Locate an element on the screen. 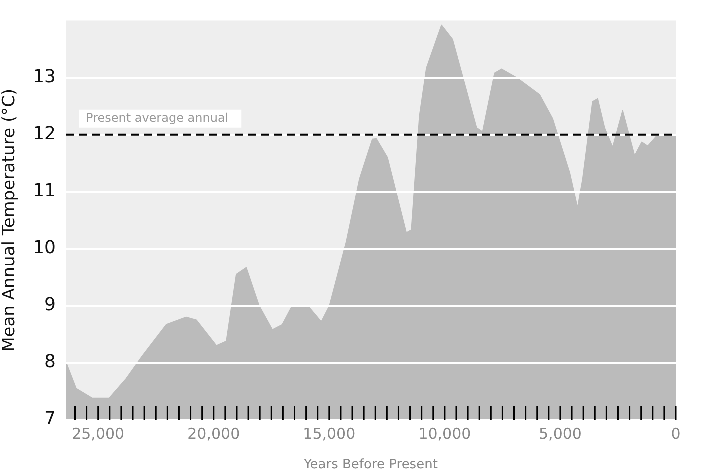  y-tick-label: 10 is located at coordinates (44, 248).